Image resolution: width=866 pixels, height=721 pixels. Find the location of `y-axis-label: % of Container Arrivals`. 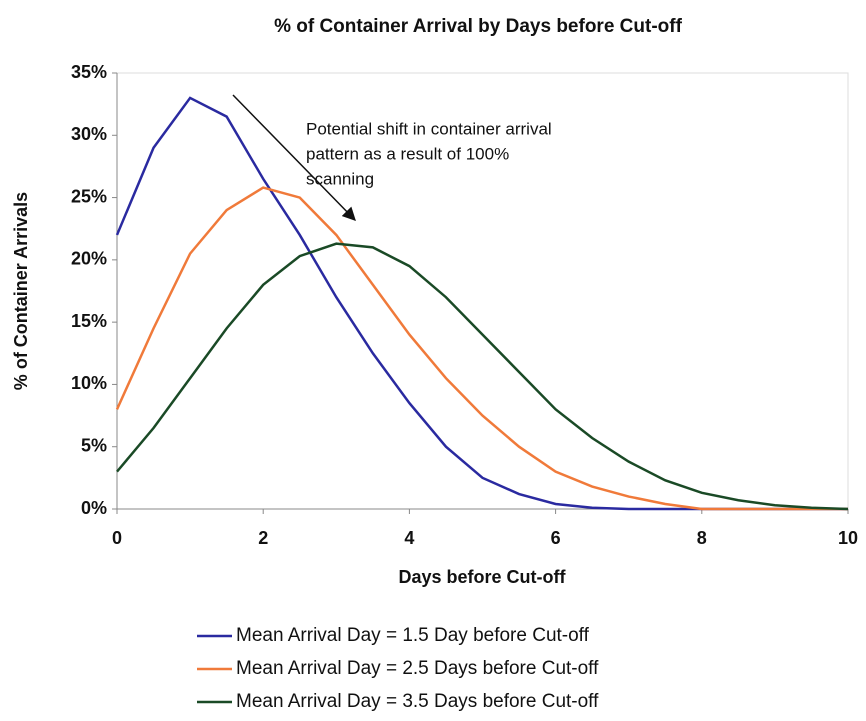

y-axis-label: % of Container Arrivals is located at coordinates (21, 291).